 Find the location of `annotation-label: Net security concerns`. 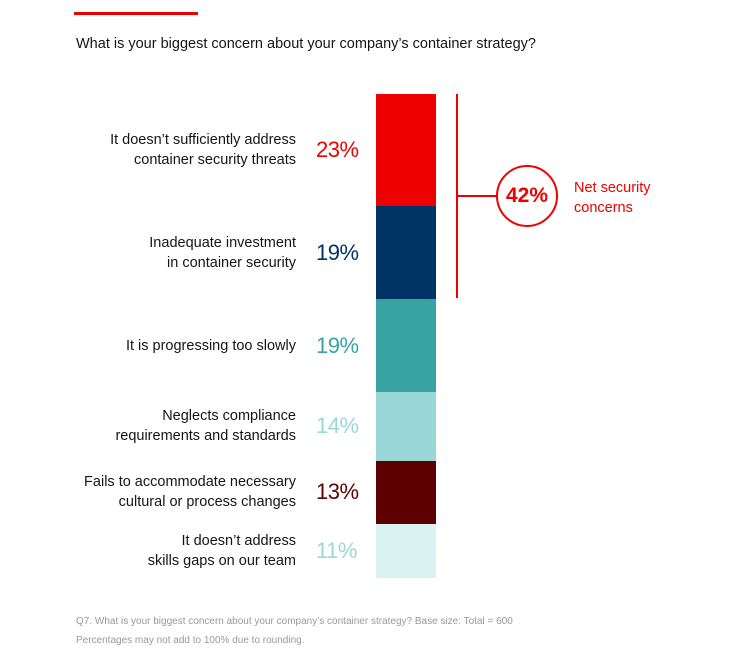

annotation-label: Net security concerns is located at coordinates (612, 198).